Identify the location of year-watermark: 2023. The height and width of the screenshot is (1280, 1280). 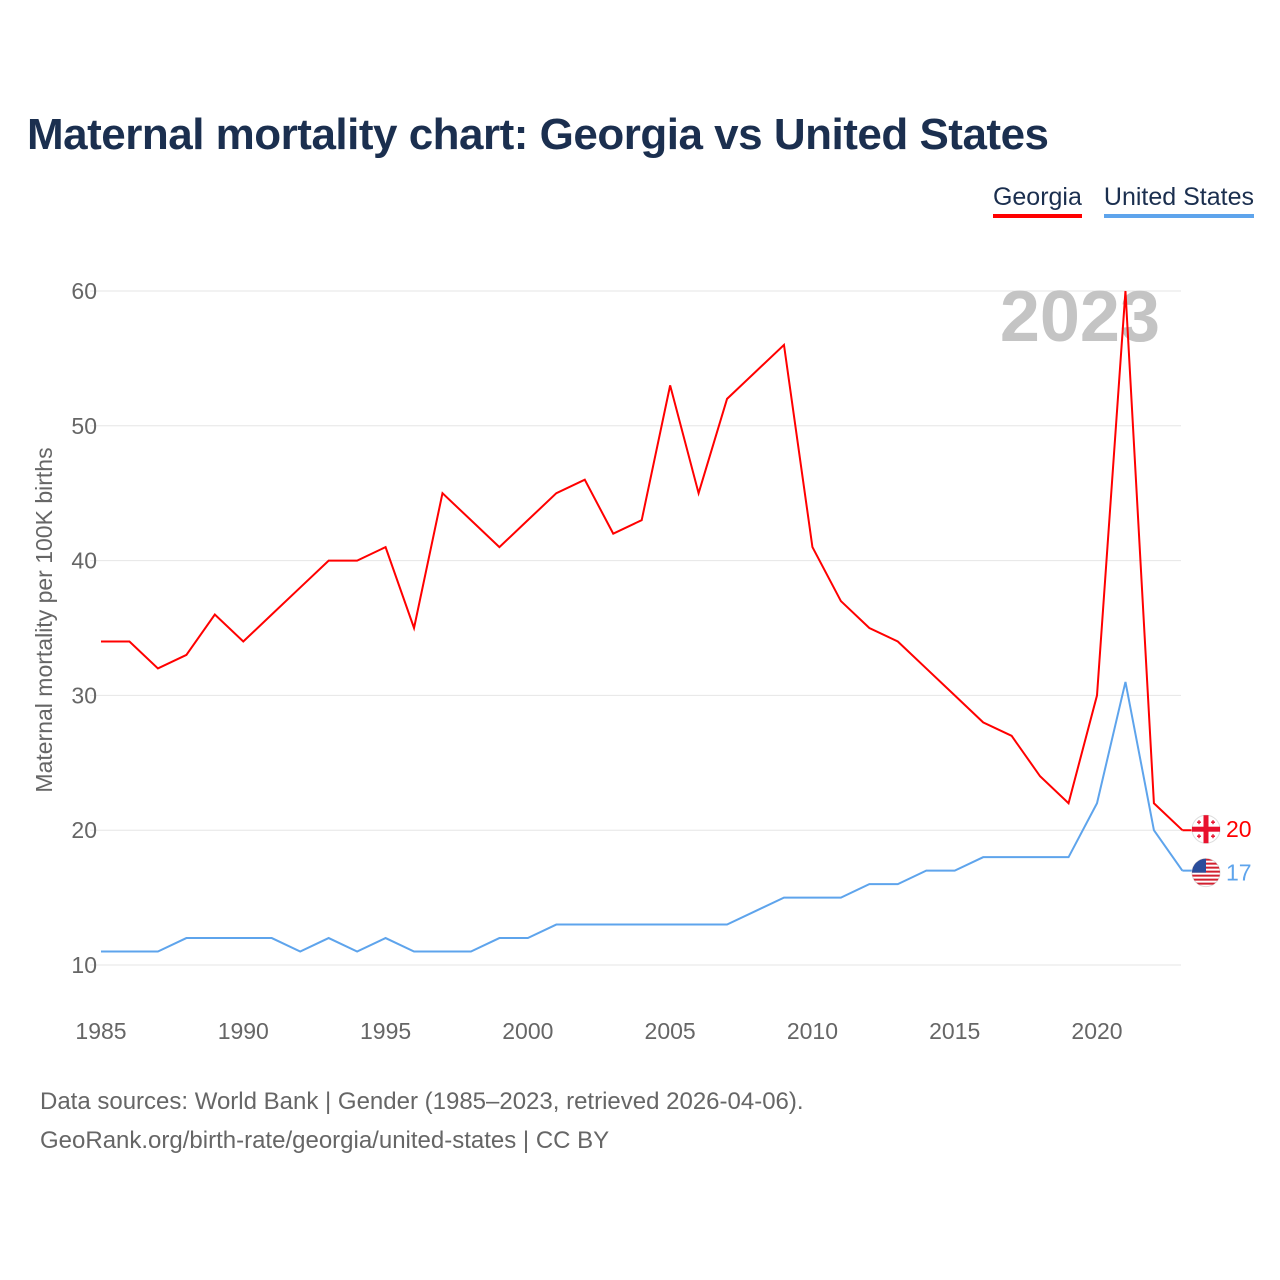
(1080, 317).